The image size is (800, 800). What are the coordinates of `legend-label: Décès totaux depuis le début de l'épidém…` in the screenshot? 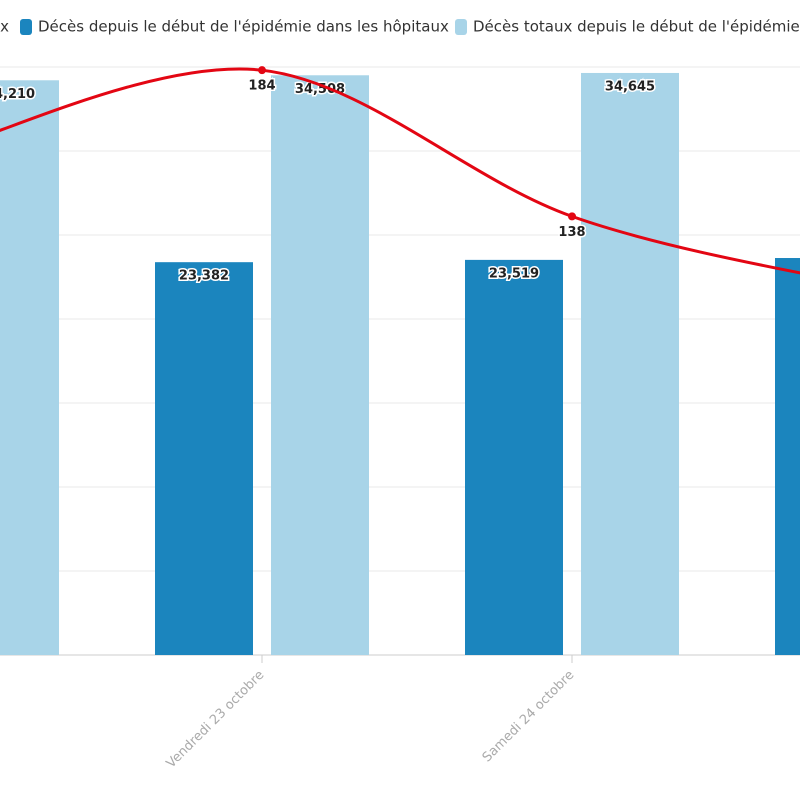 It's located at (636, 27).